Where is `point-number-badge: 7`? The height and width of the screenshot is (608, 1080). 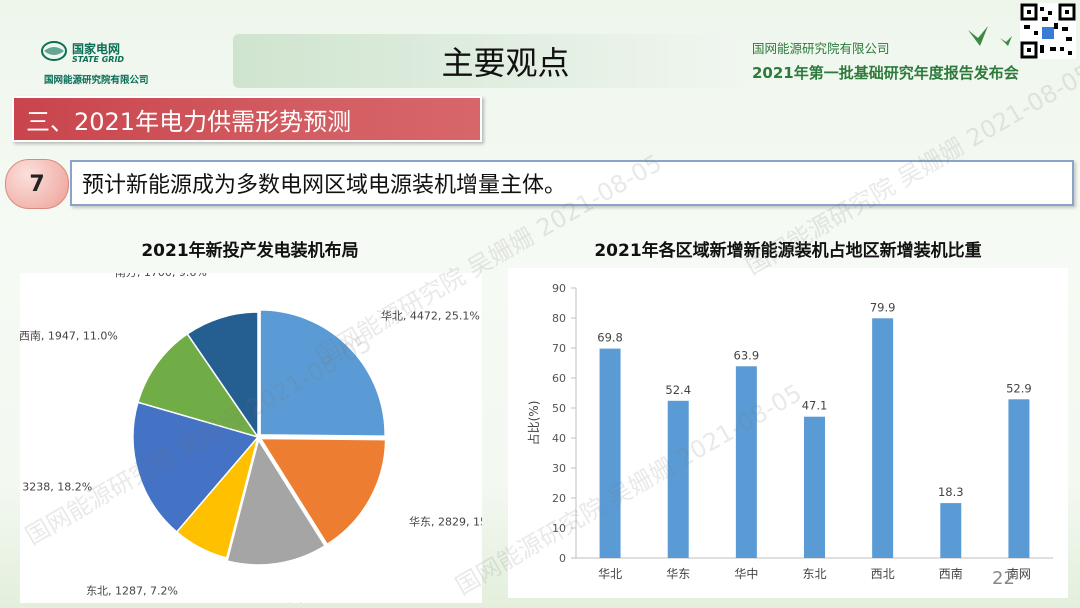
point-number-badge: 7 is located at coordinates (37, 184).